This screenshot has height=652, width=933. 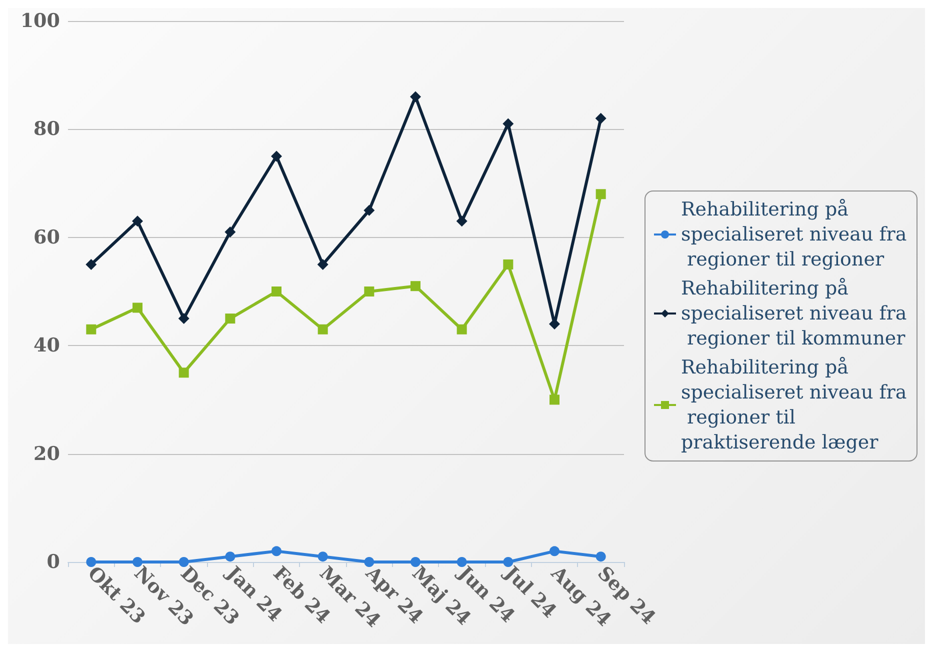 What do you see at coordinates (47, 345) in the screenshot?
I see `y-tick-label: 40` at bounding box center [47, 345].